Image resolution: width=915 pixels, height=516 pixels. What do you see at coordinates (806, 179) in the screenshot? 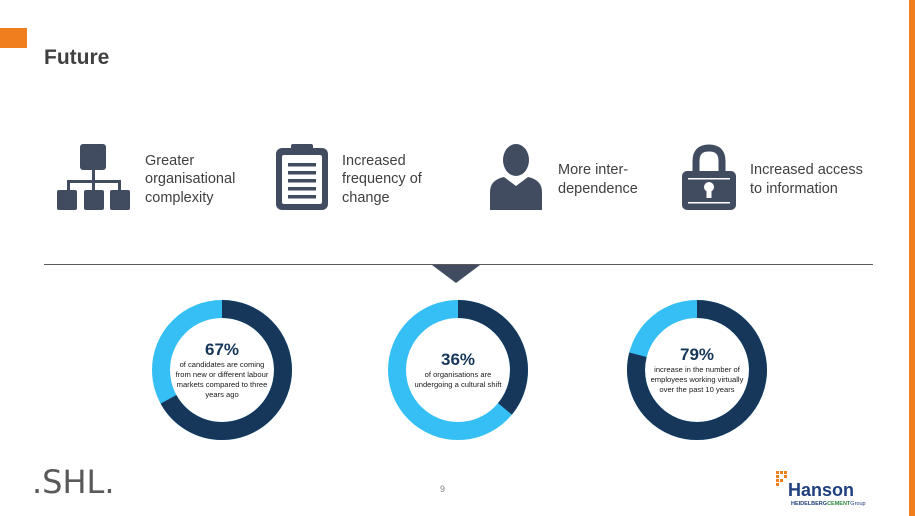
I see `feature-label: Increased access to information` at bounding box center [806, 179].